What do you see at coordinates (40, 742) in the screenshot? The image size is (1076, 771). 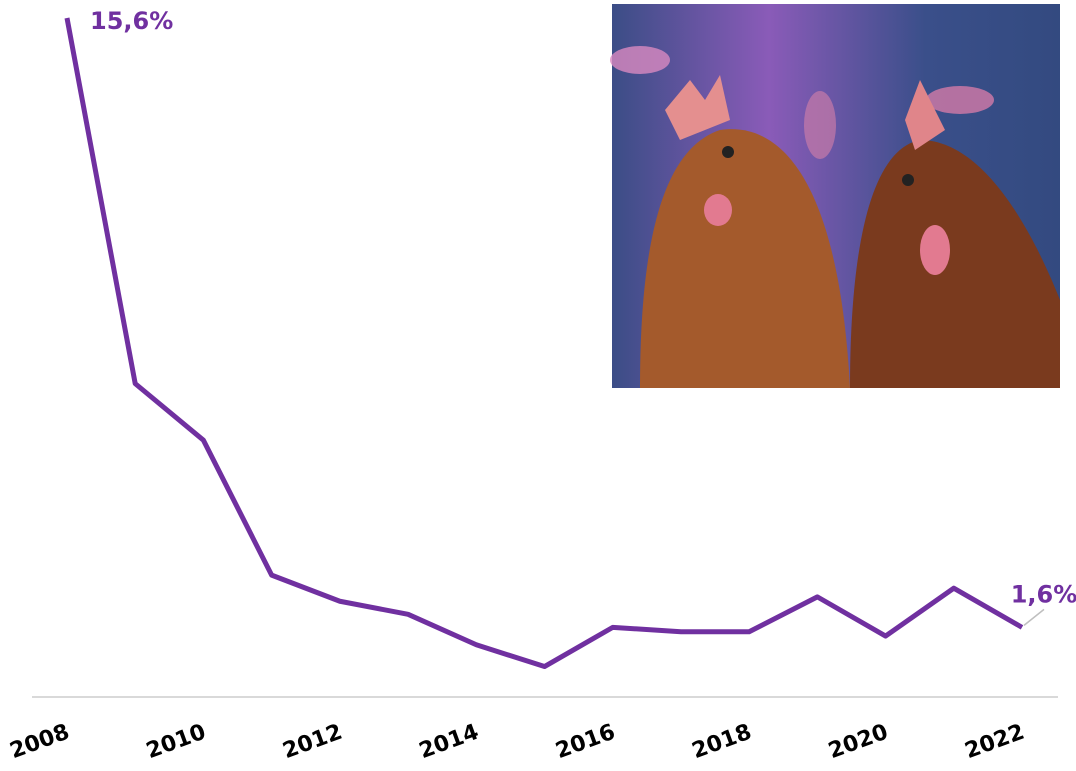 I see `x-tick-label: 2008` at bounding box center [40, 742].